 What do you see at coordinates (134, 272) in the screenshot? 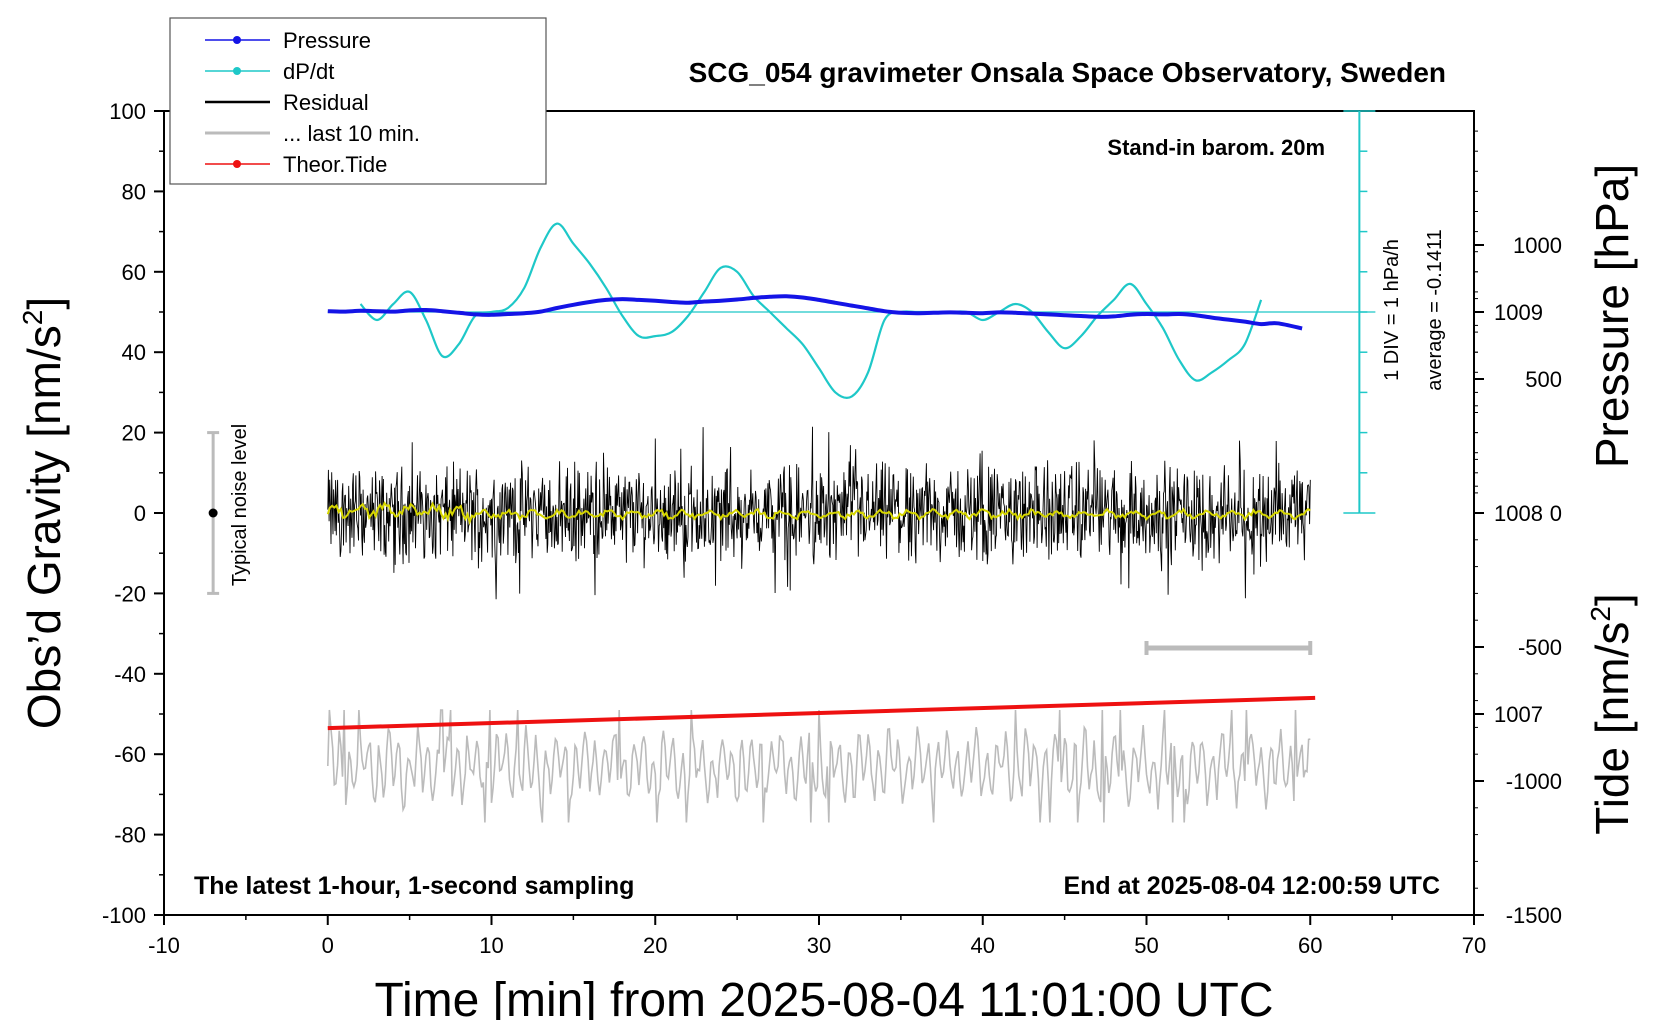
I see `y-tick-label-60: 60` at bounding box center [134, 272].